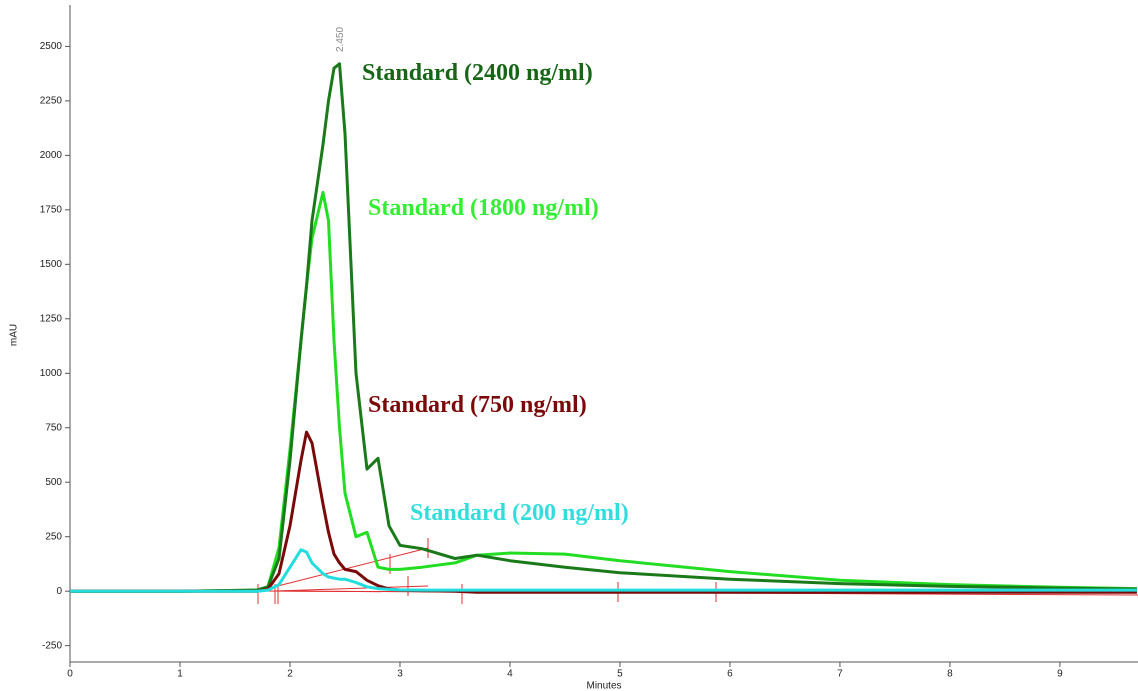 Image resolution: width=1138 pixels, height=691 pixels. Describe the element at coordinates (519, 513) in the screenshot. I see `legend-label: Standard (200 ng/ml)` at that location.